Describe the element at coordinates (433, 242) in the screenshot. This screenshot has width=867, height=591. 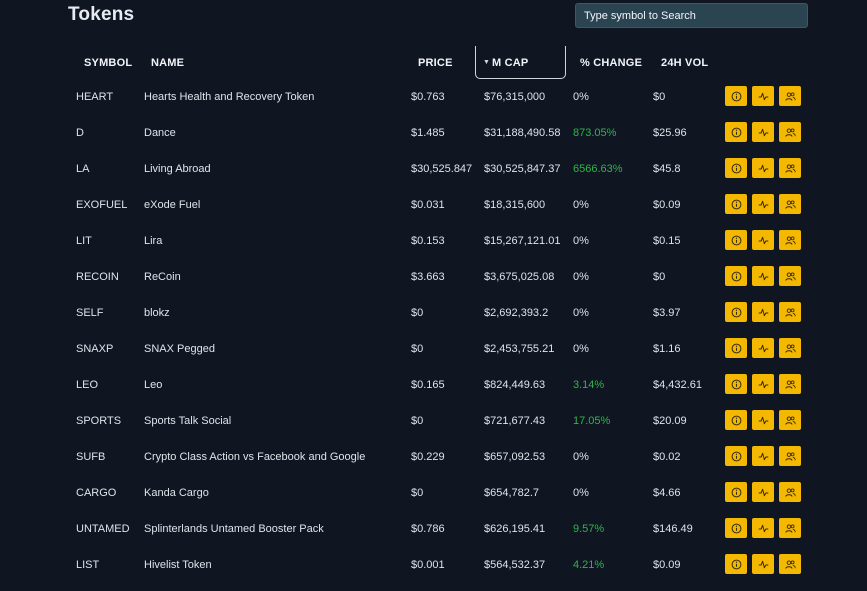
I see `table-row: LIT Lira $0.153 $15,267,121.01 0% $0.15` at that location.